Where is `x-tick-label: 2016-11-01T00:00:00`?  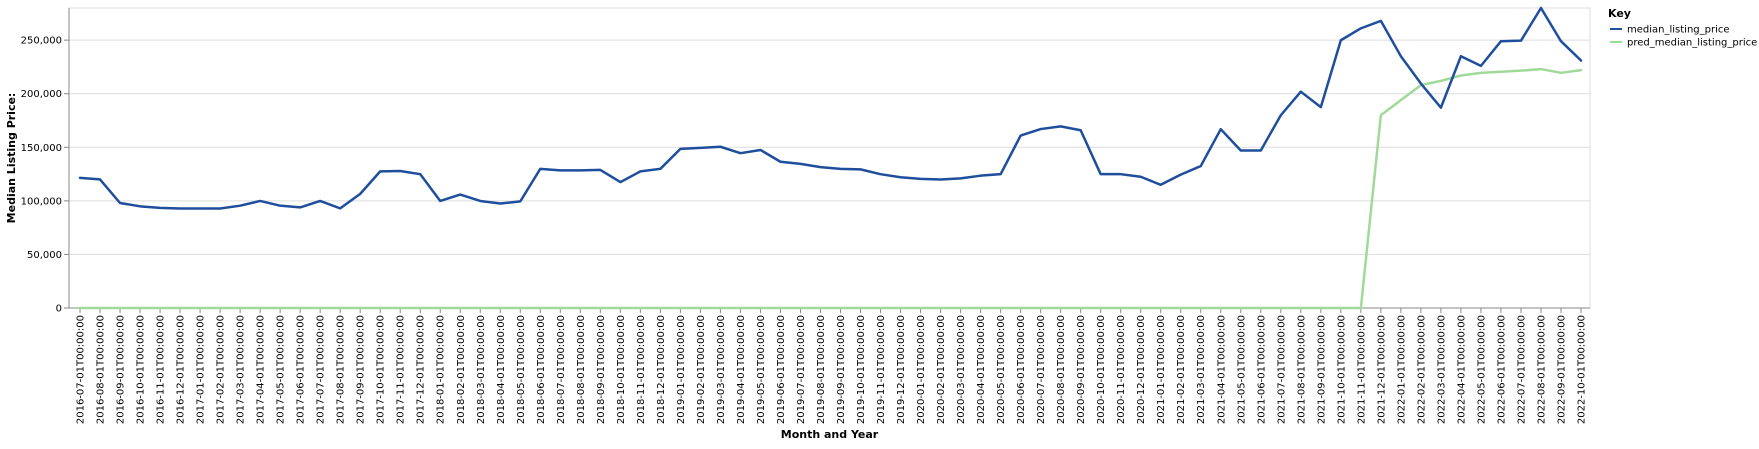 x-tick-label: 2016-11-01T00:00:00 is located at coordinates (161, 369).